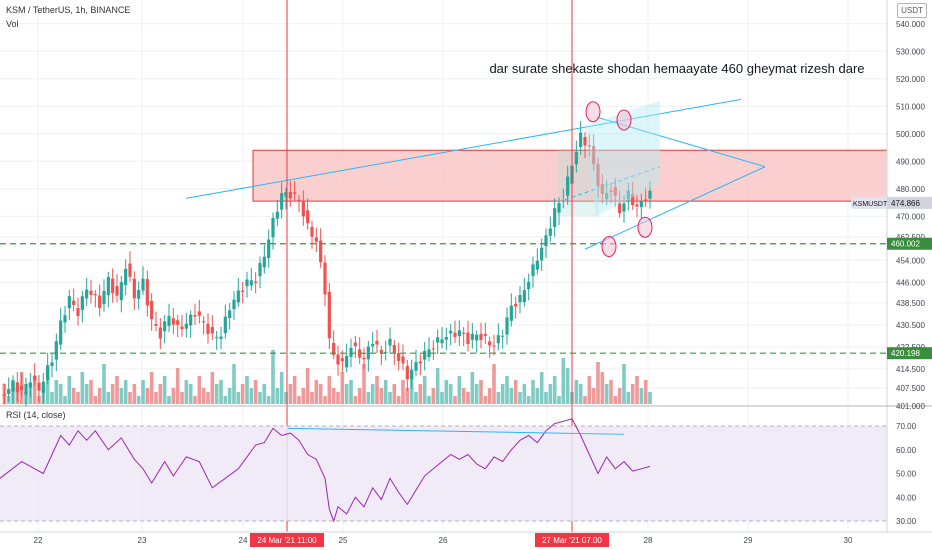 The image size is (932, 550). What do you see at coordinates (909, 353) in the screenshot?
I see `level-price-tag` at bounding box center [909, 353].